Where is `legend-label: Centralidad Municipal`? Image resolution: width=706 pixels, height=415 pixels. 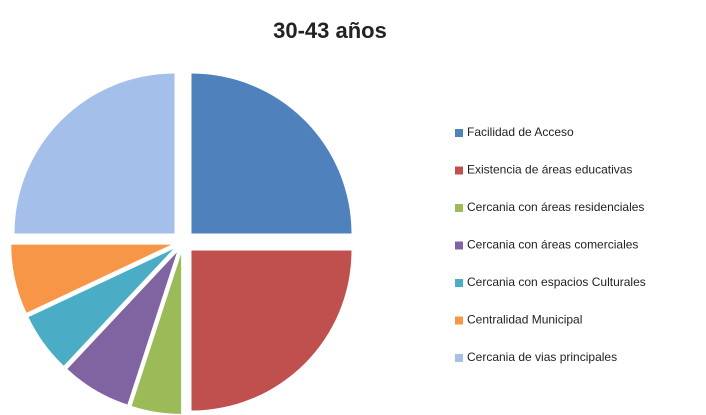 legend-label: Centralidad Municipal is located at coordinates (524, 320).